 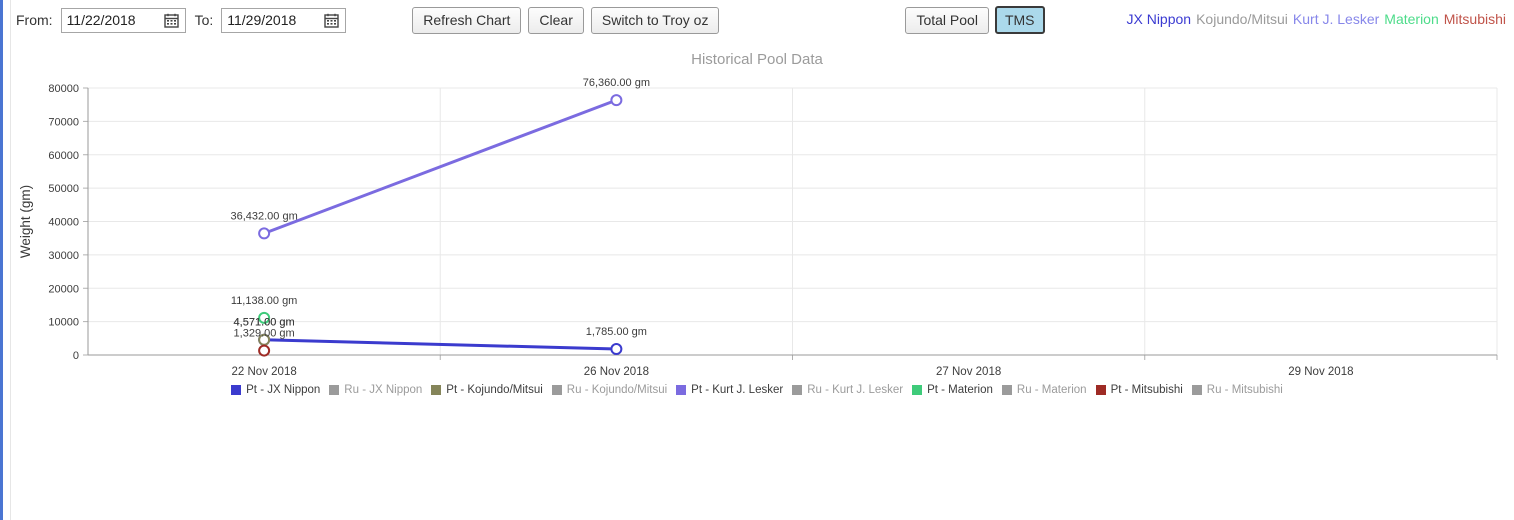 I want to click on left-accent-bar, so click(x=1, y=260).